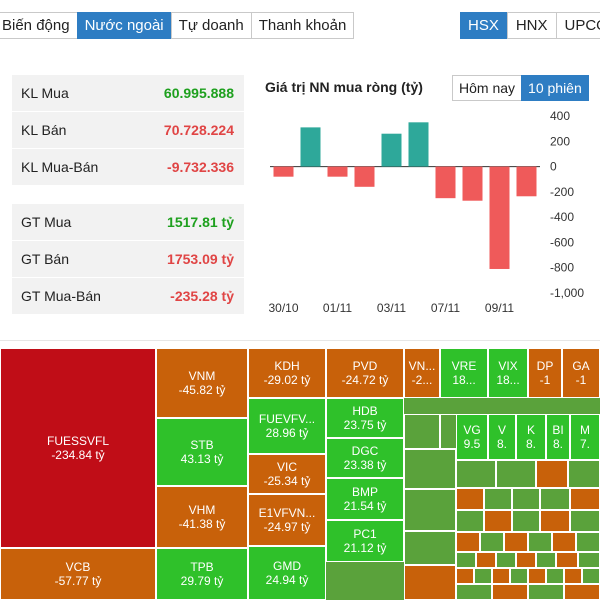  What do you see at coordinates (365, 411) in the screenshot?
I see `treemap-ticker: HDB` at bounding box center [365, 411].